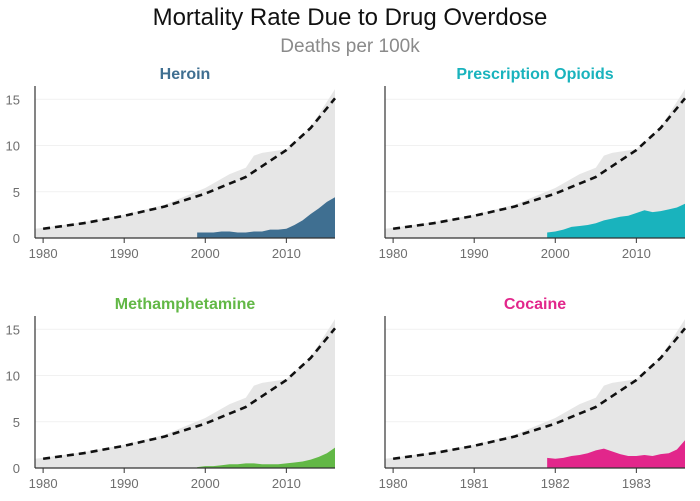 This screenshot has width=700, height=501. Describe the element at coordinates (636, 483) in the screenshot. I see `x-tick-label: 1983` at that location.